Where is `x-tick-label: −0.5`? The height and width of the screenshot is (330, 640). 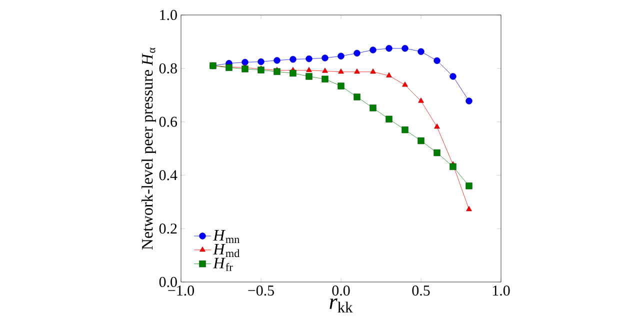 x-tick-label: −0.5 is located at coordinates (261, 291).